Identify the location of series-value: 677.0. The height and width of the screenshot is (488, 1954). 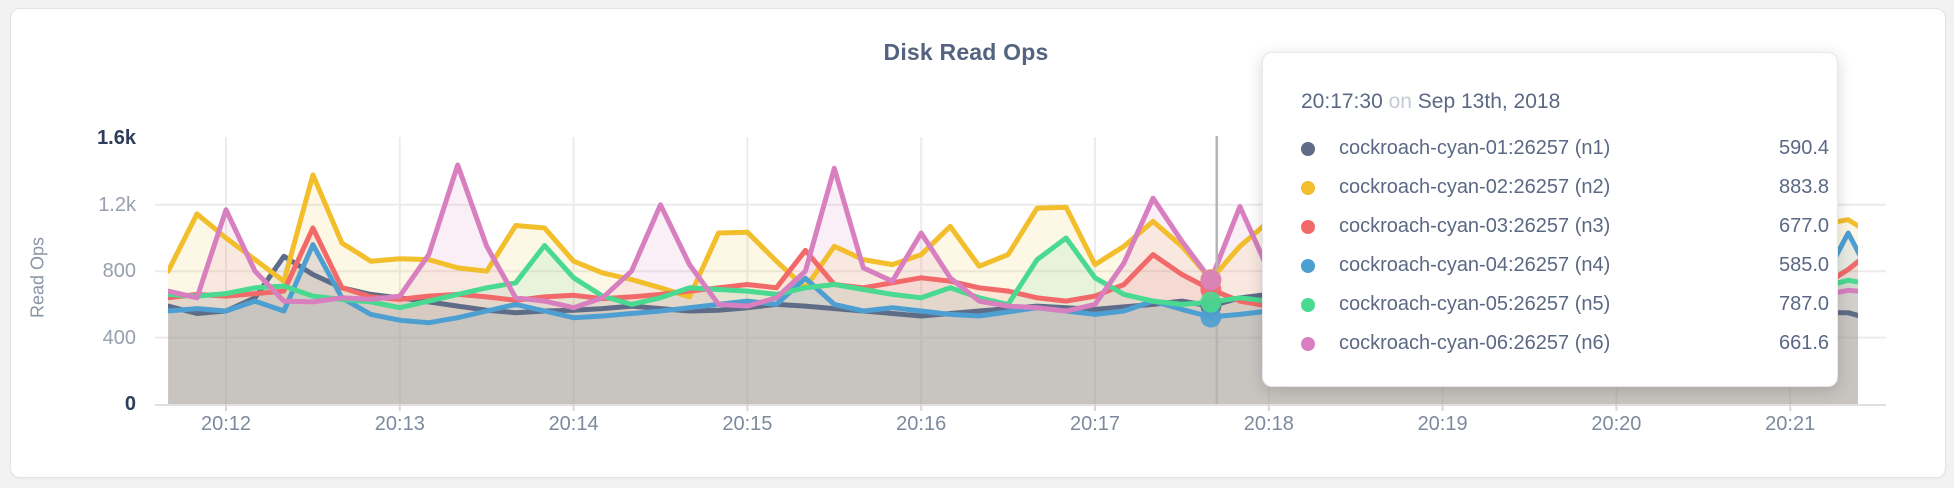
(1804, 226).